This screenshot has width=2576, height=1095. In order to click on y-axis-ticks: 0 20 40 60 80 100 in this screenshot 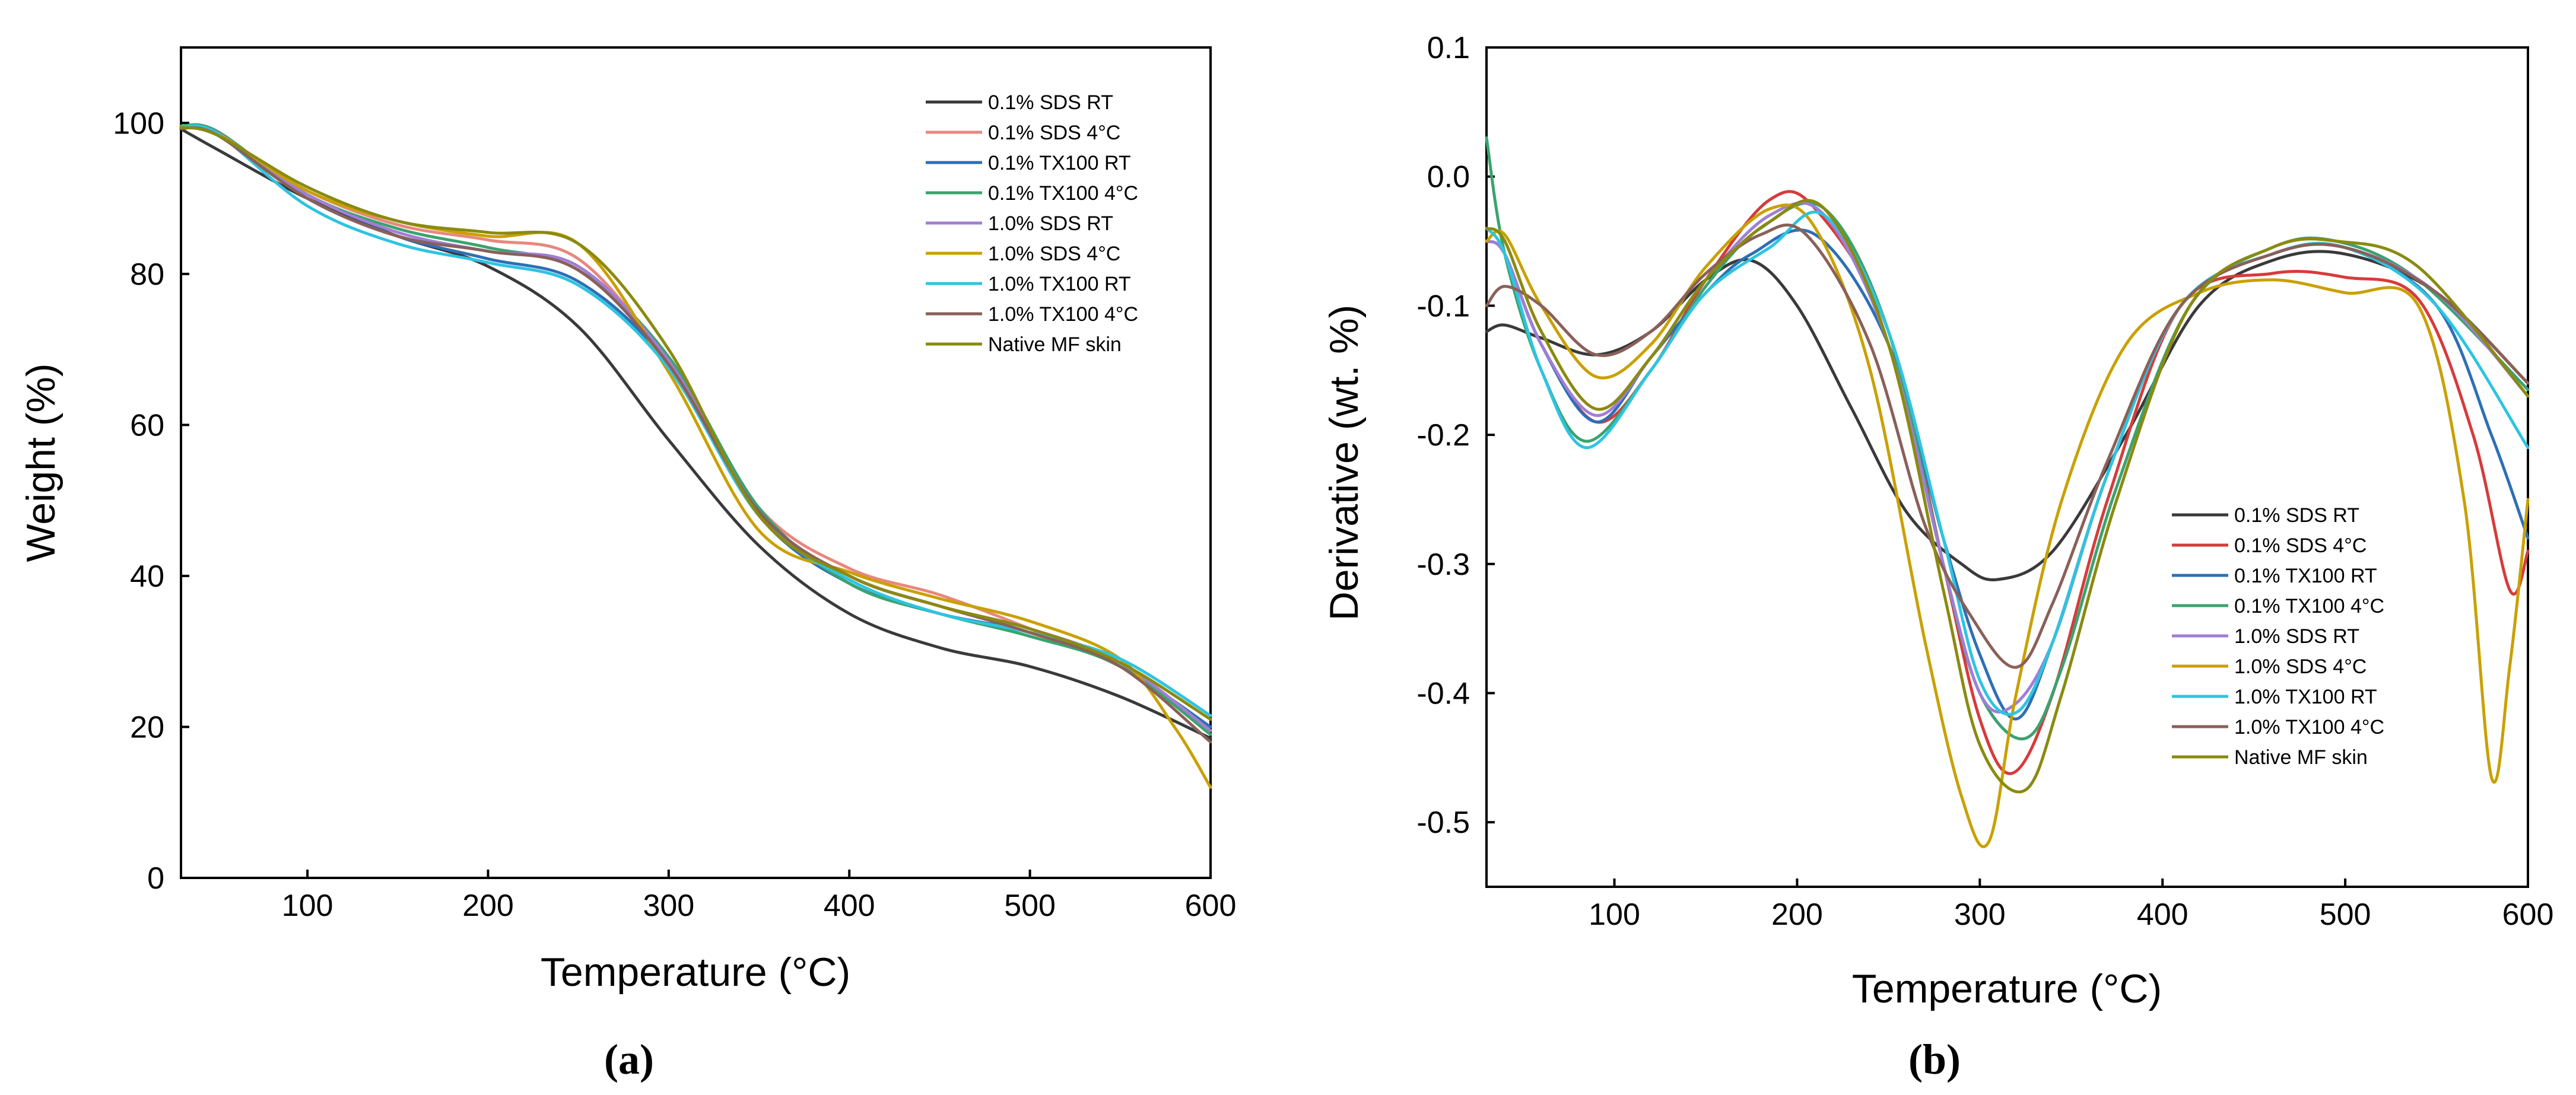, I will do `click(151, 501)`.